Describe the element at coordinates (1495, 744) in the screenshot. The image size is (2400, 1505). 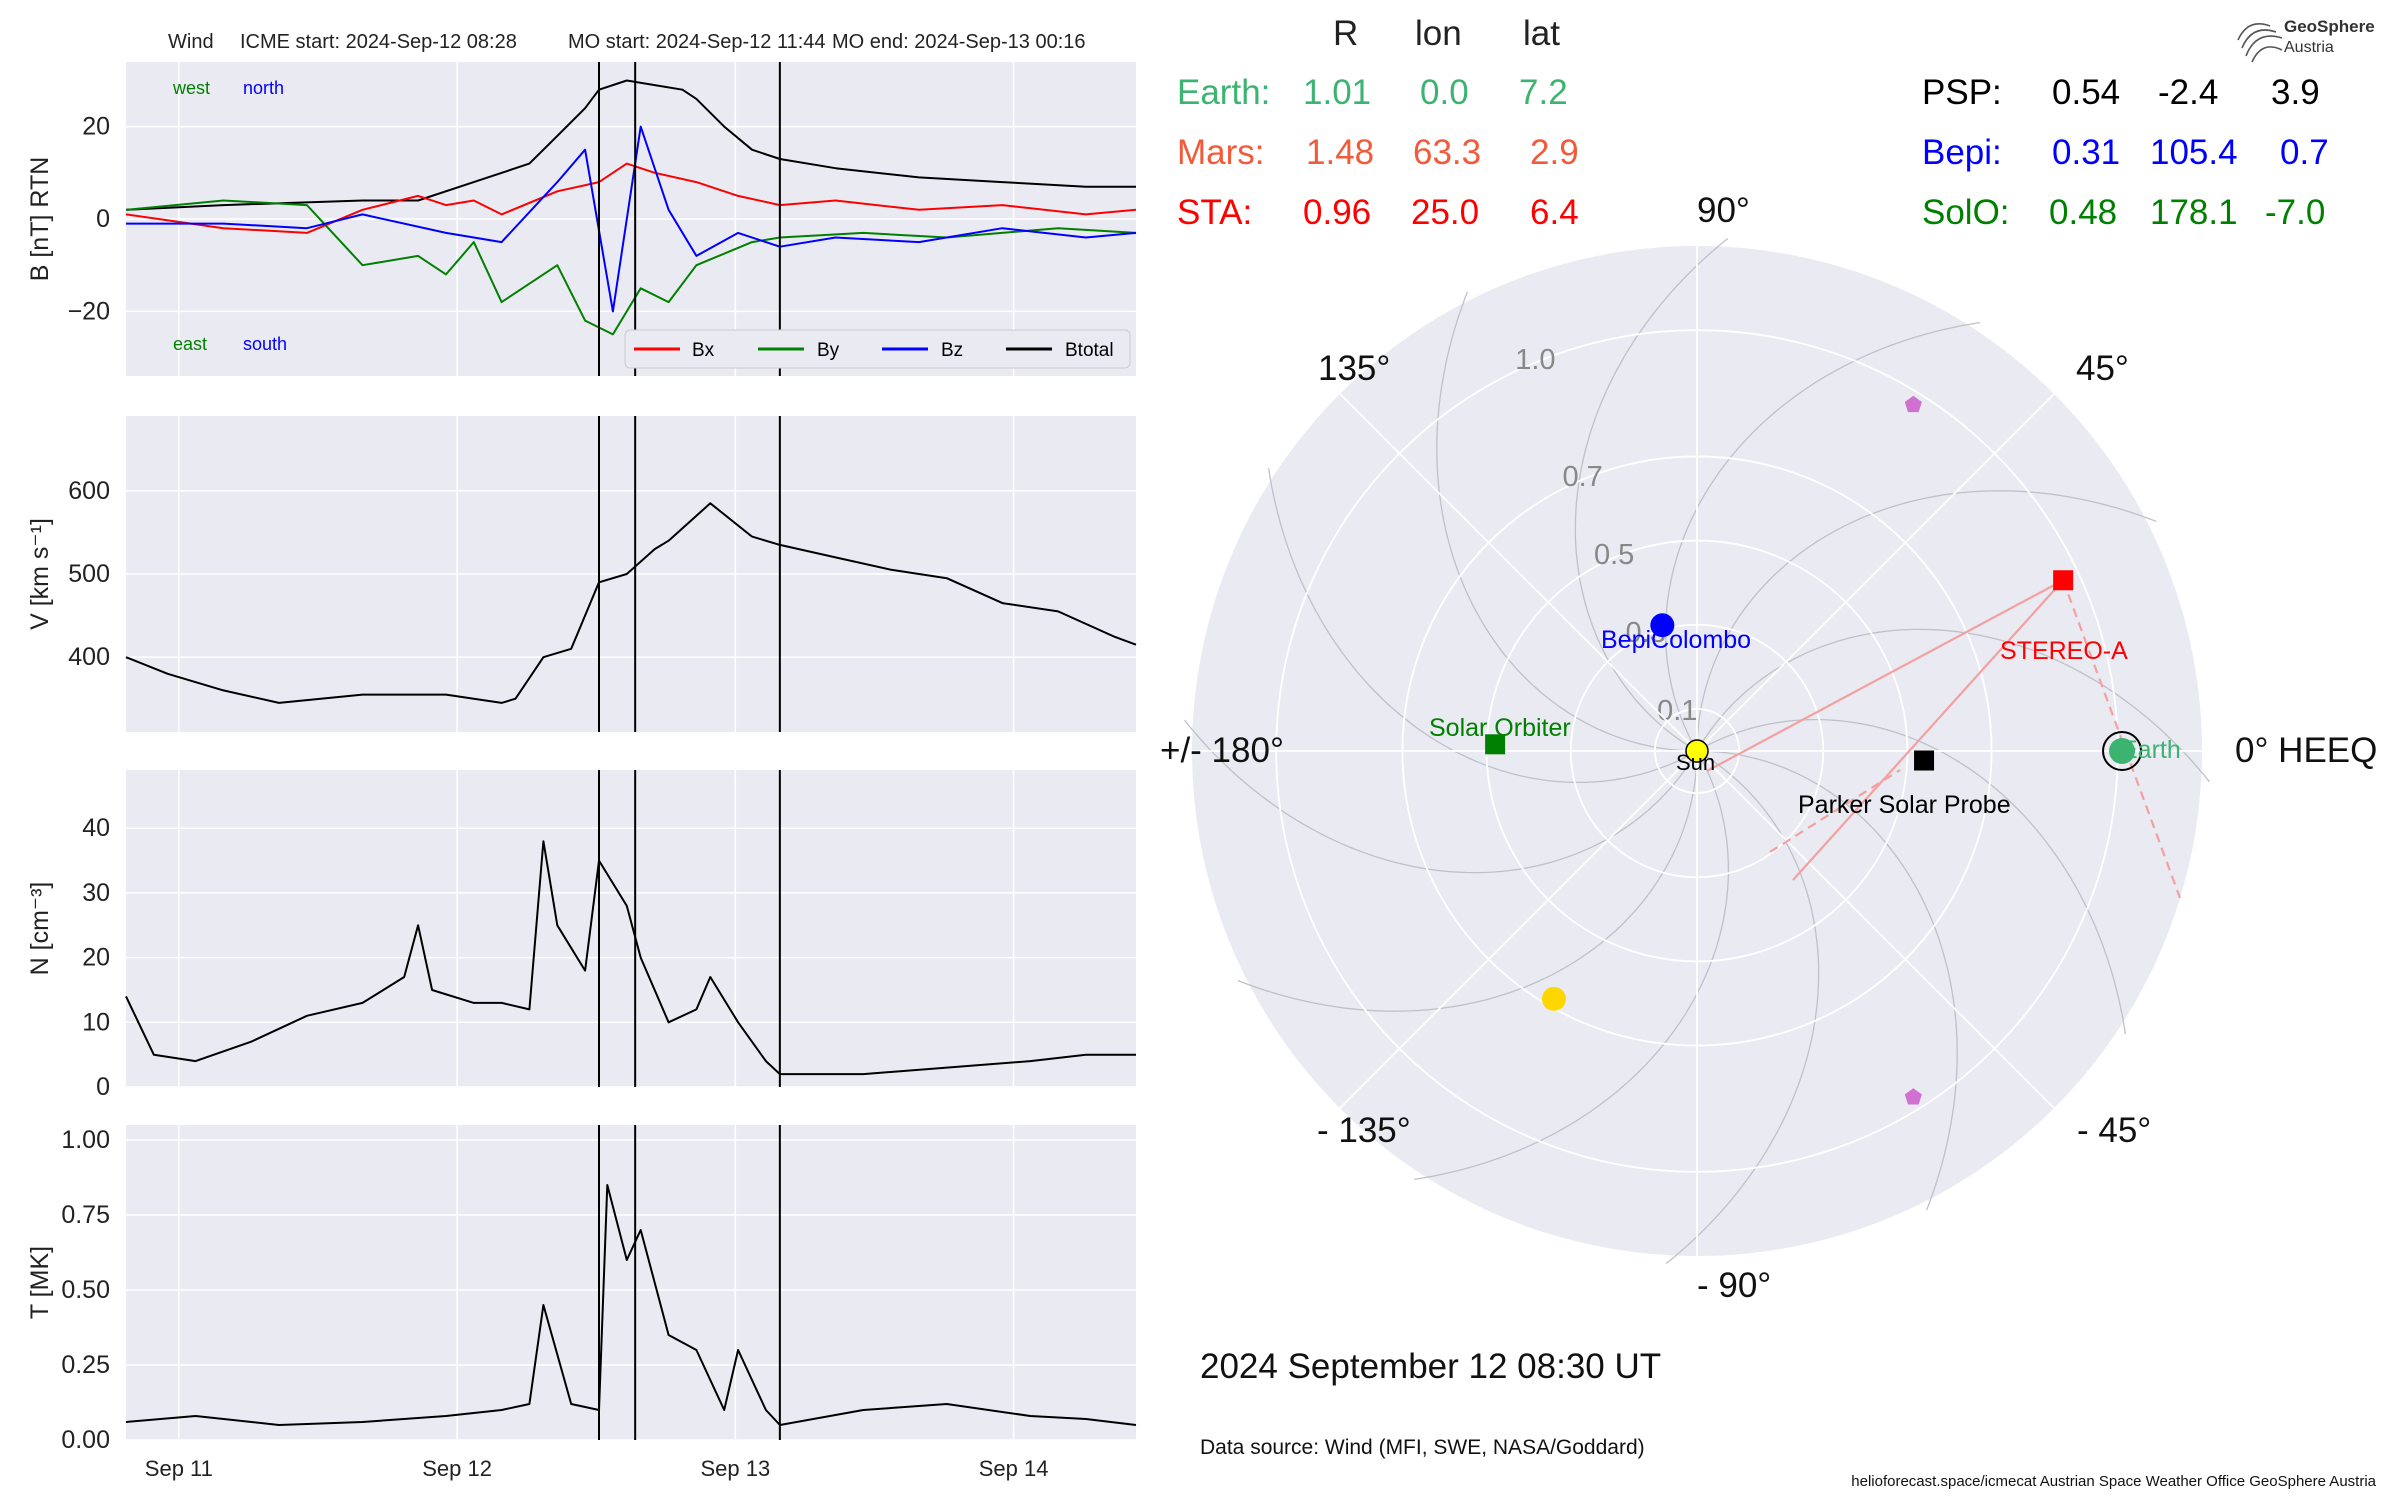
I see `marker-solar-orbiter` at that location.